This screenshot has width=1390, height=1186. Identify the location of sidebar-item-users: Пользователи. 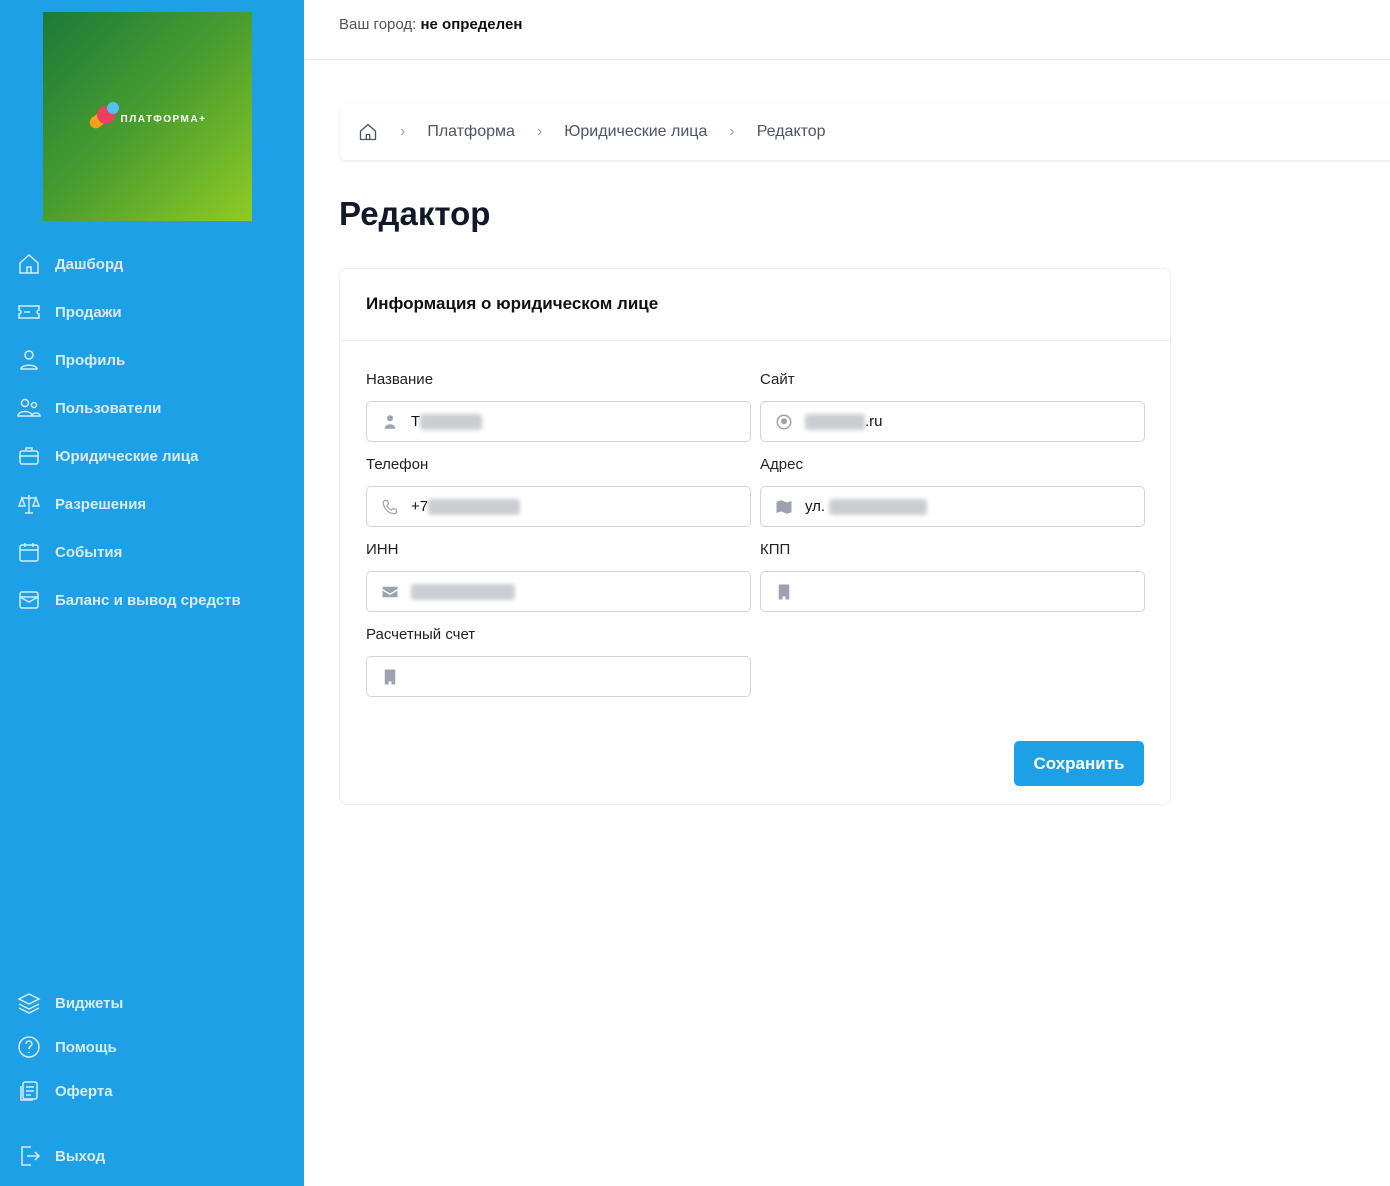
(89, 408).